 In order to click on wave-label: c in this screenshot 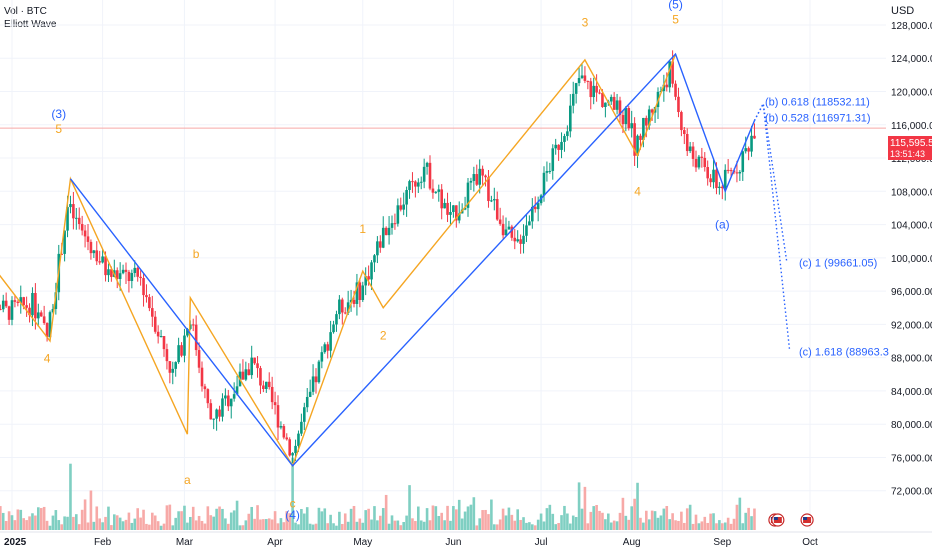, I will do `click(293, 503)`.